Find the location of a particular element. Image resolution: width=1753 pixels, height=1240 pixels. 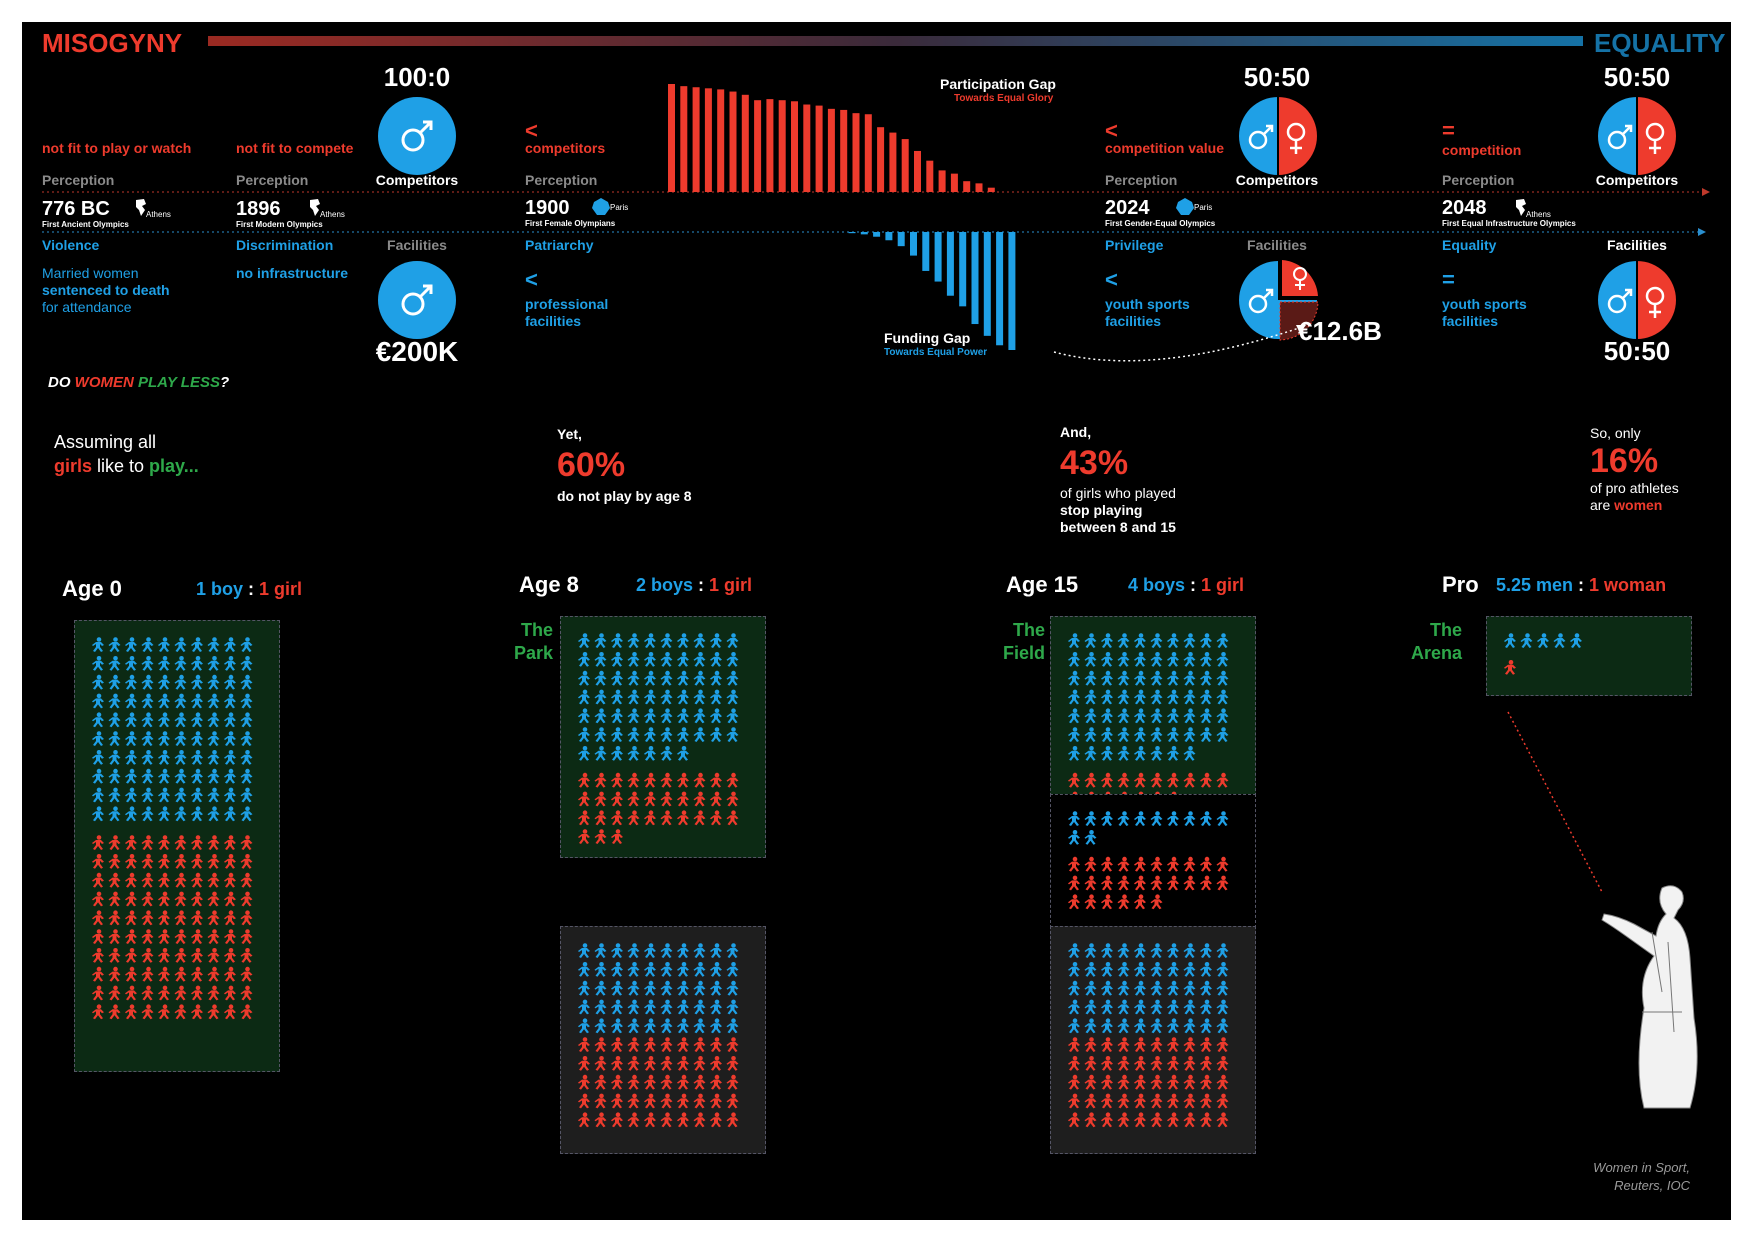

competitor-label-1896: Competitors is located at coordinates (417, 180).